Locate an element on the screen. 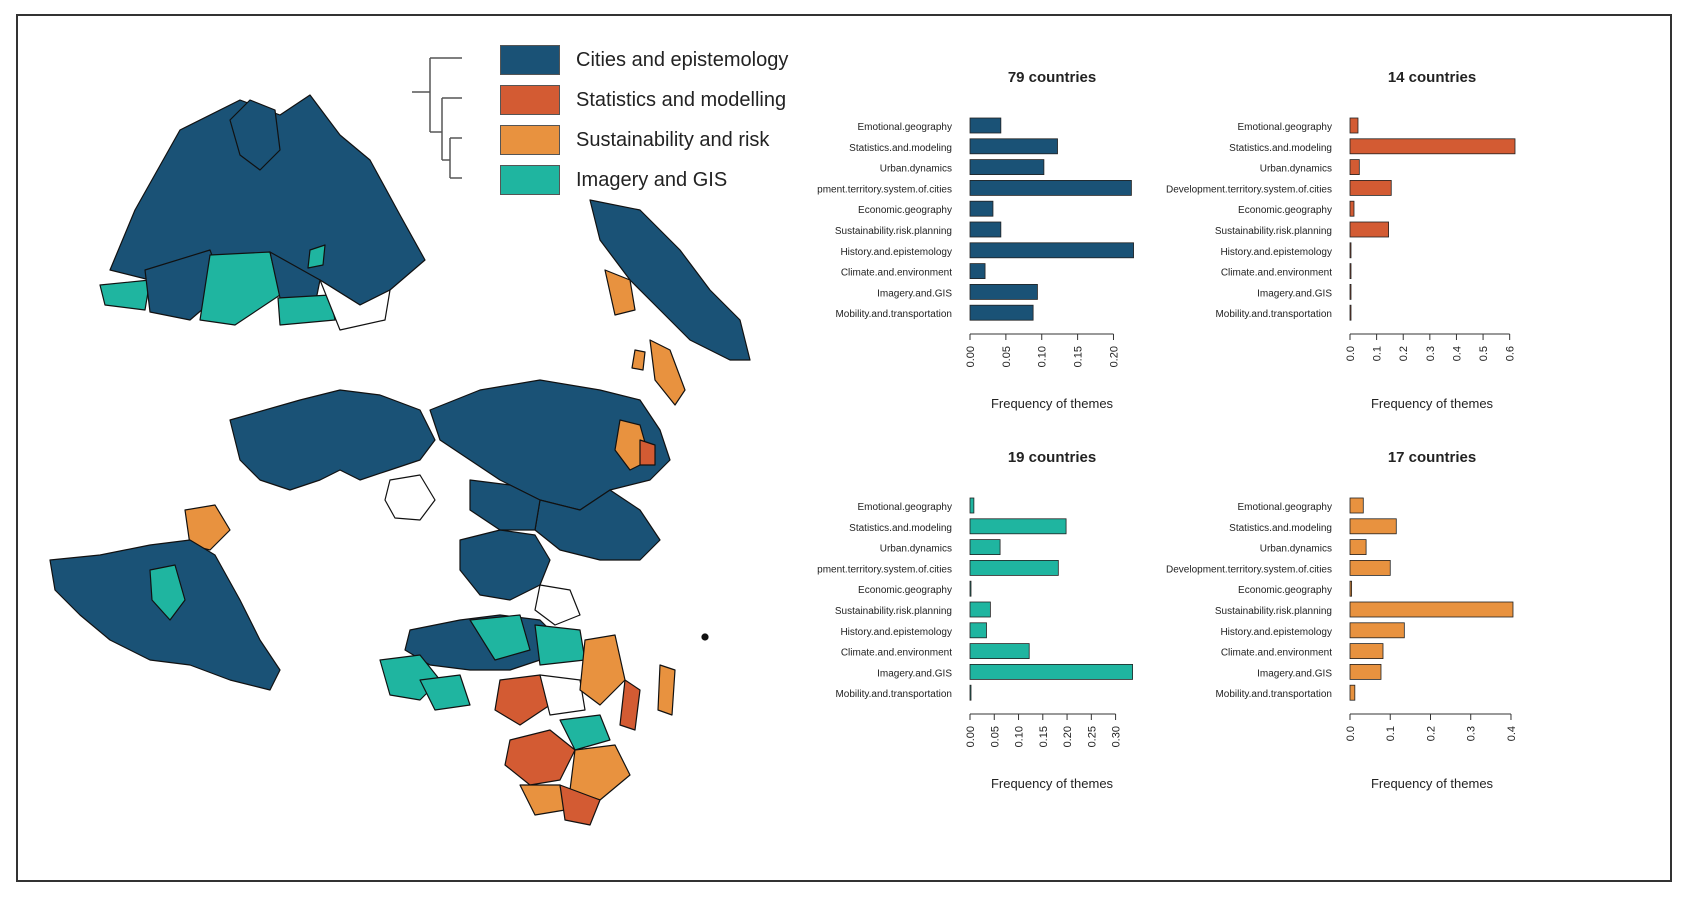 The height and width of the screenshot is (900, 1692). map-region-taiwan is located at coordinates (638, 360).